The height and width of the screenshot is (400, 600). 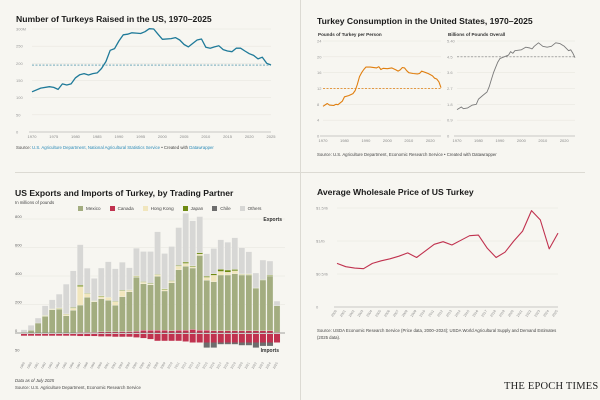 I want to click on x-tick-label: 2021, so click(x=520, y=313).